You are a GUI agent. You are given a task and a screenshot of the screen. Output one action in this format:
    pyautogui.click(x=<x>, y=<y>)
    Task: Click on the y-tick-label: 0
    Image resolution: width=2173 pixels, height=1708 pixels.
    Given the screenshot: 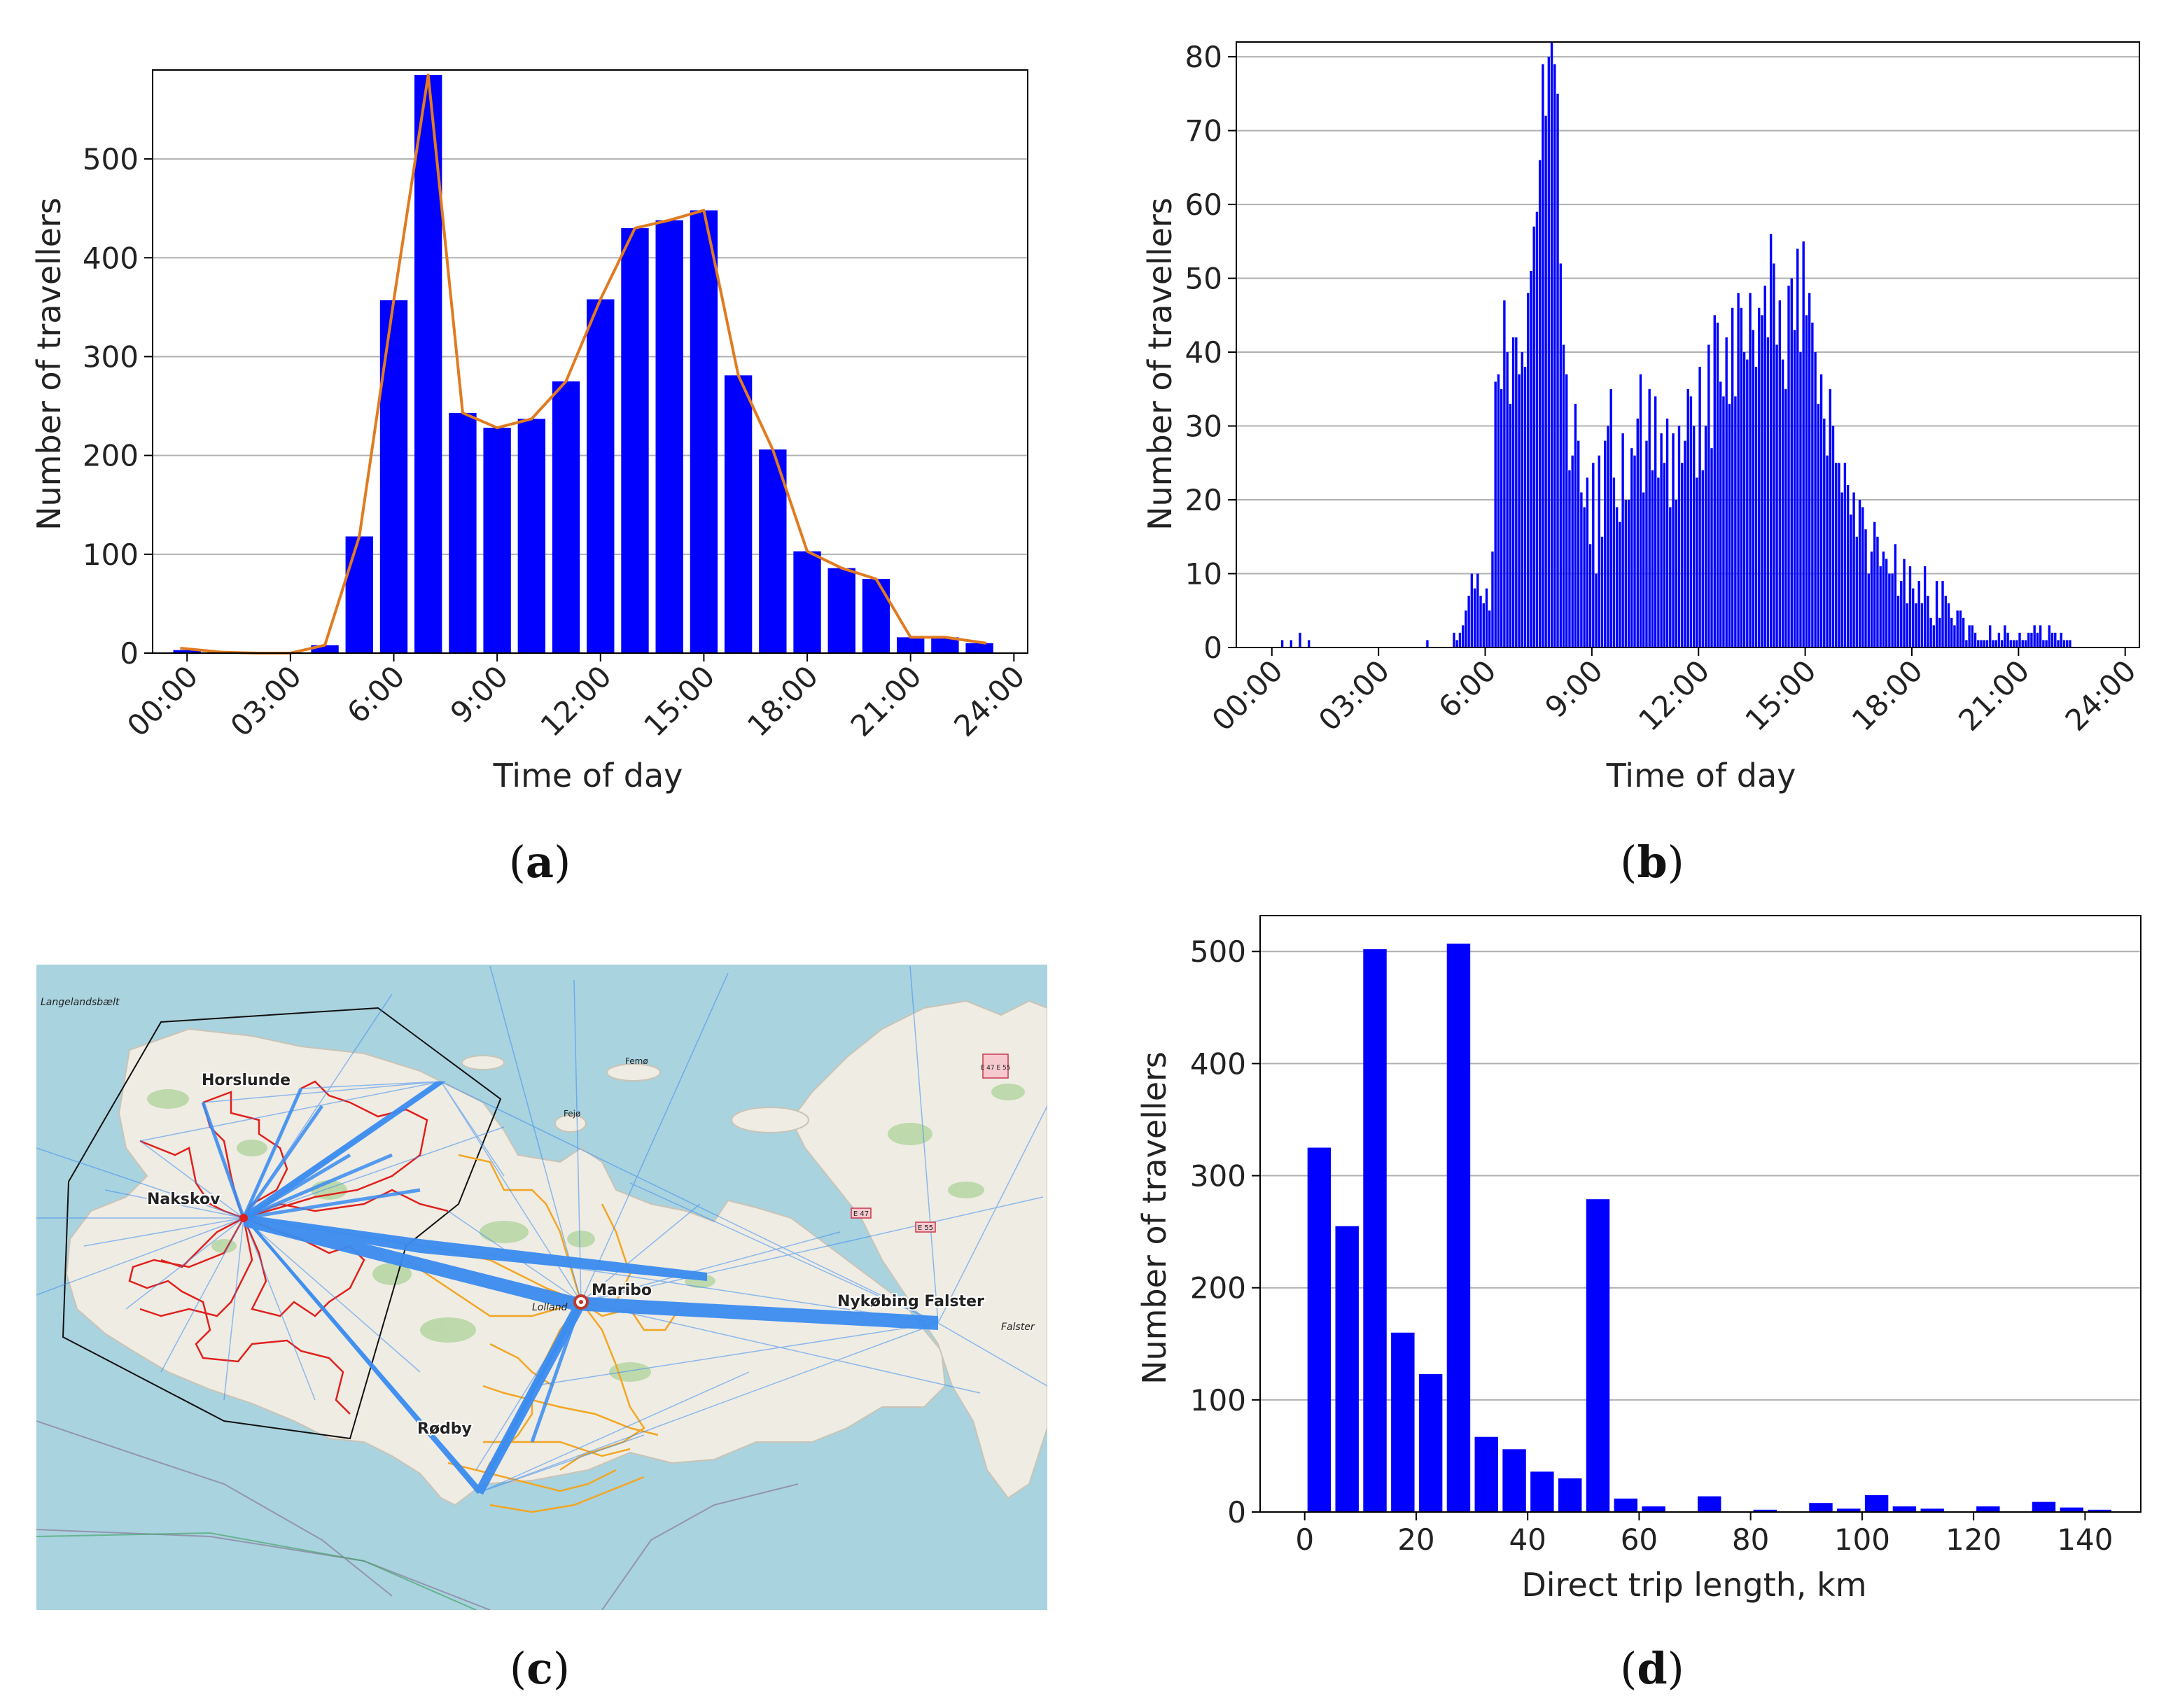 What is the action you would take?
    pyautogui.click(x=1236, y=1512)
    